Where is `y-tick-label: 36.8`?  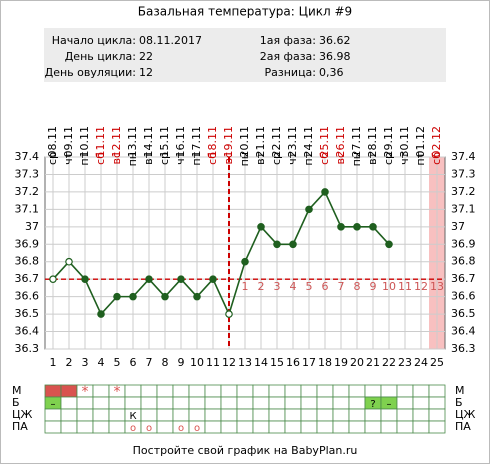
y-tick-label: 36.8 is located at coordinates (27, 261).